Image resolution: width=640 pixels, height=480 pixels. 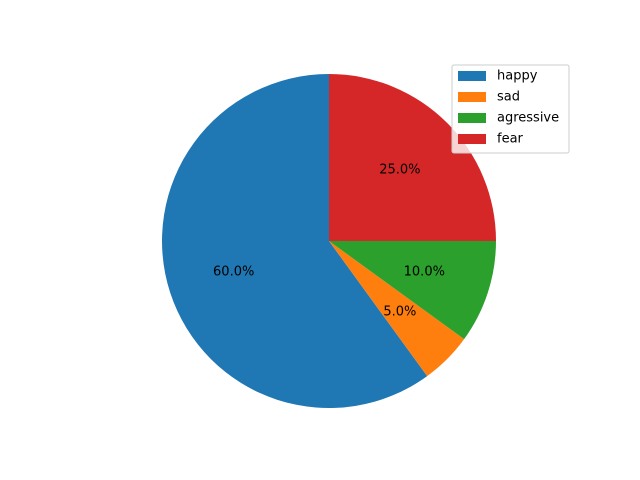 What do you see at coordinates (528, 118) in the screenshot?
I see `legend-label-agressive: agressive` at bounding box center [528, 118].